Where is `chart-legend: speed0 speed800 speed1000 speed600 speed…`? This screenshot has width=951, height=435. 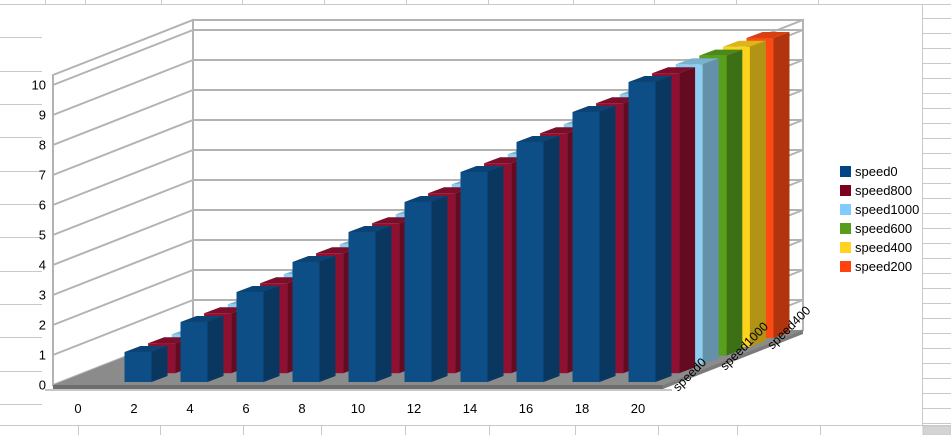 chart-legend: speed0 speed800 speed1000 speed600 speed… is located at coordinates (895, 219).